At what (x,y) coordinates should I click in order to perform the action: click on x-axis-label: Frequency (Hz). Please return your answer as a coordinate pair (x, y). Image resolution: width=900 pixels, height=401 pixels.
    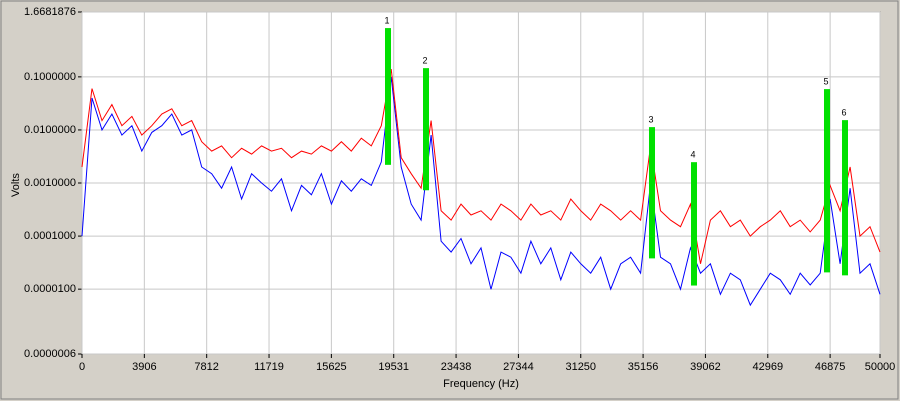
    Looking at the image, I should click on (481, 384).